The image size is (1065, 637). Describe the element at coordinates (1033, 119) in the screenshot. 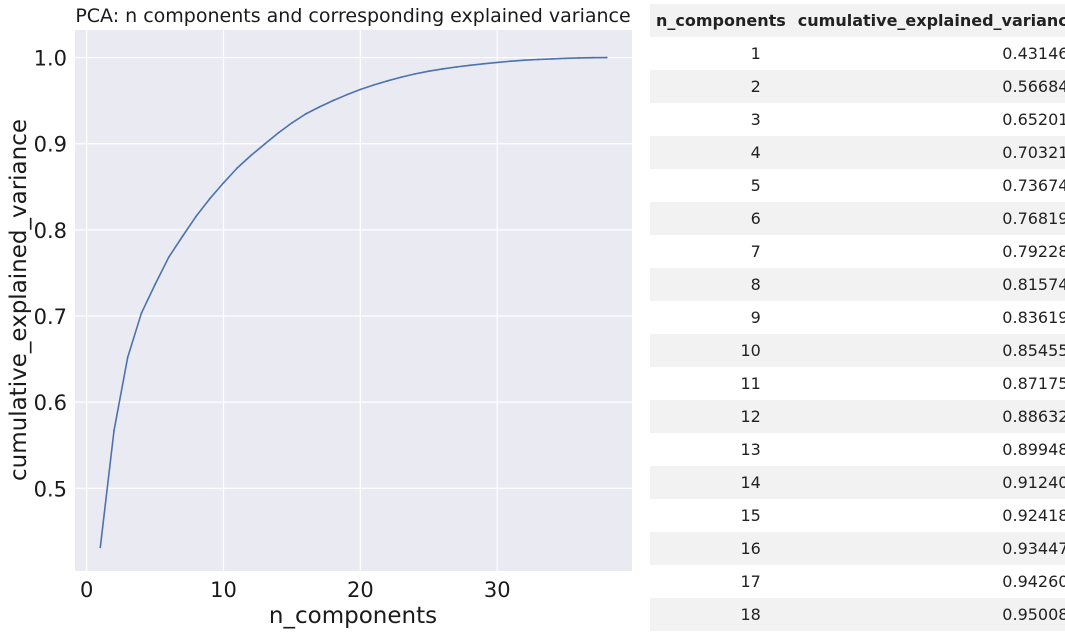

I see `variance-cell: 0.652013` at that location.